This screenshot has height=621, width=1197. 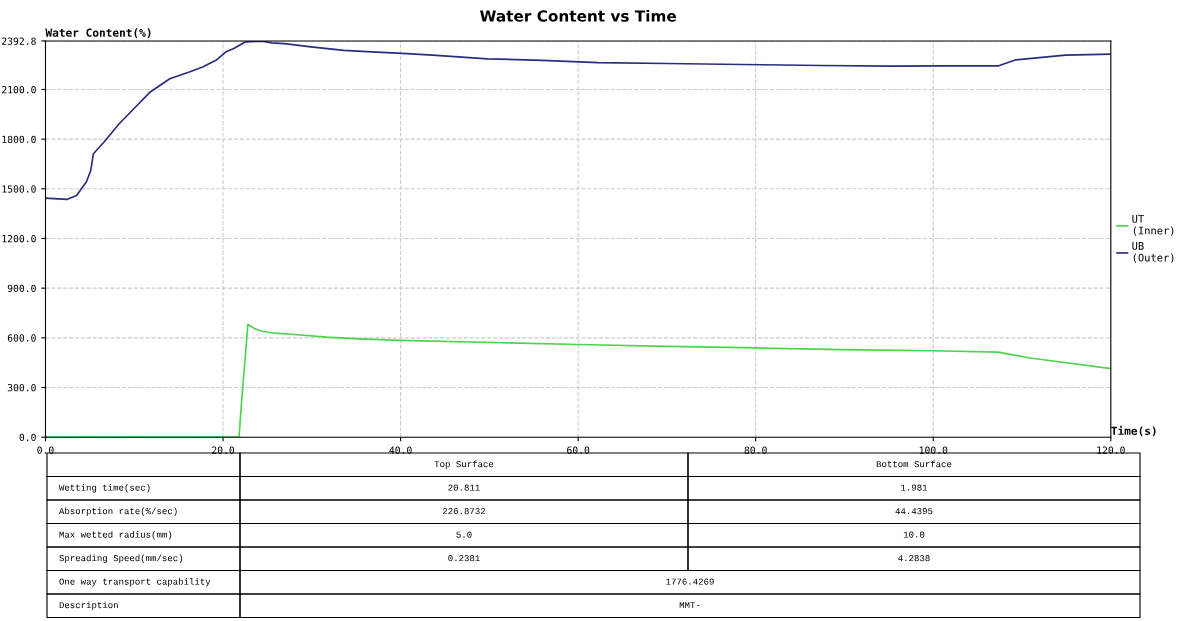 I want to click on x-tick-label: 80.0, so click(x=755, y=450).